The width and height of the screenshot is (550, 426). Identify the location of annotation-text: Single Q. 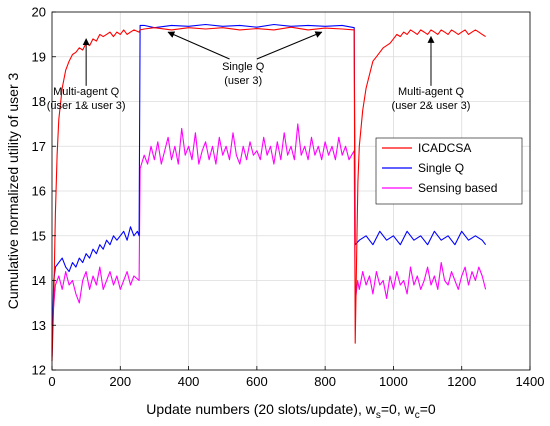
(243, 67).